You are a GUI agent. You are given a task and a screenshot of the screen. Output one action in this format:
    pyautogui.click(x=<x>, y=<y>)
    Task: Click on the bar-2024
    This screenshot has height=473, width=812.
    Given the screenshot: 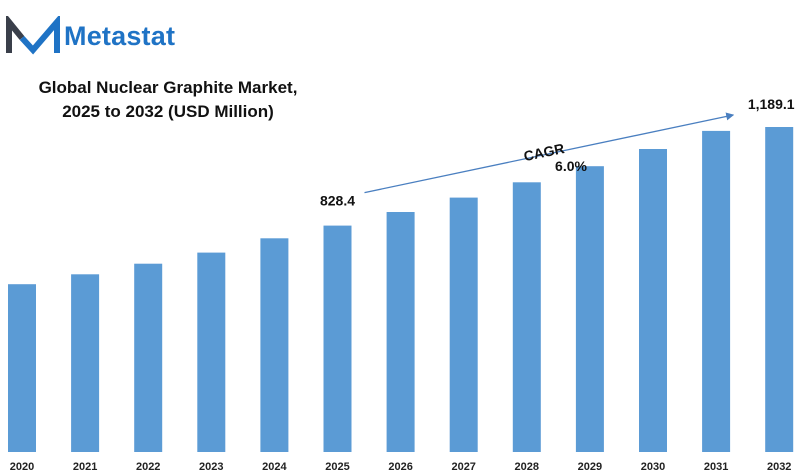 What is the action you would take?
    pyautogui.click(x=274, y=345)
    